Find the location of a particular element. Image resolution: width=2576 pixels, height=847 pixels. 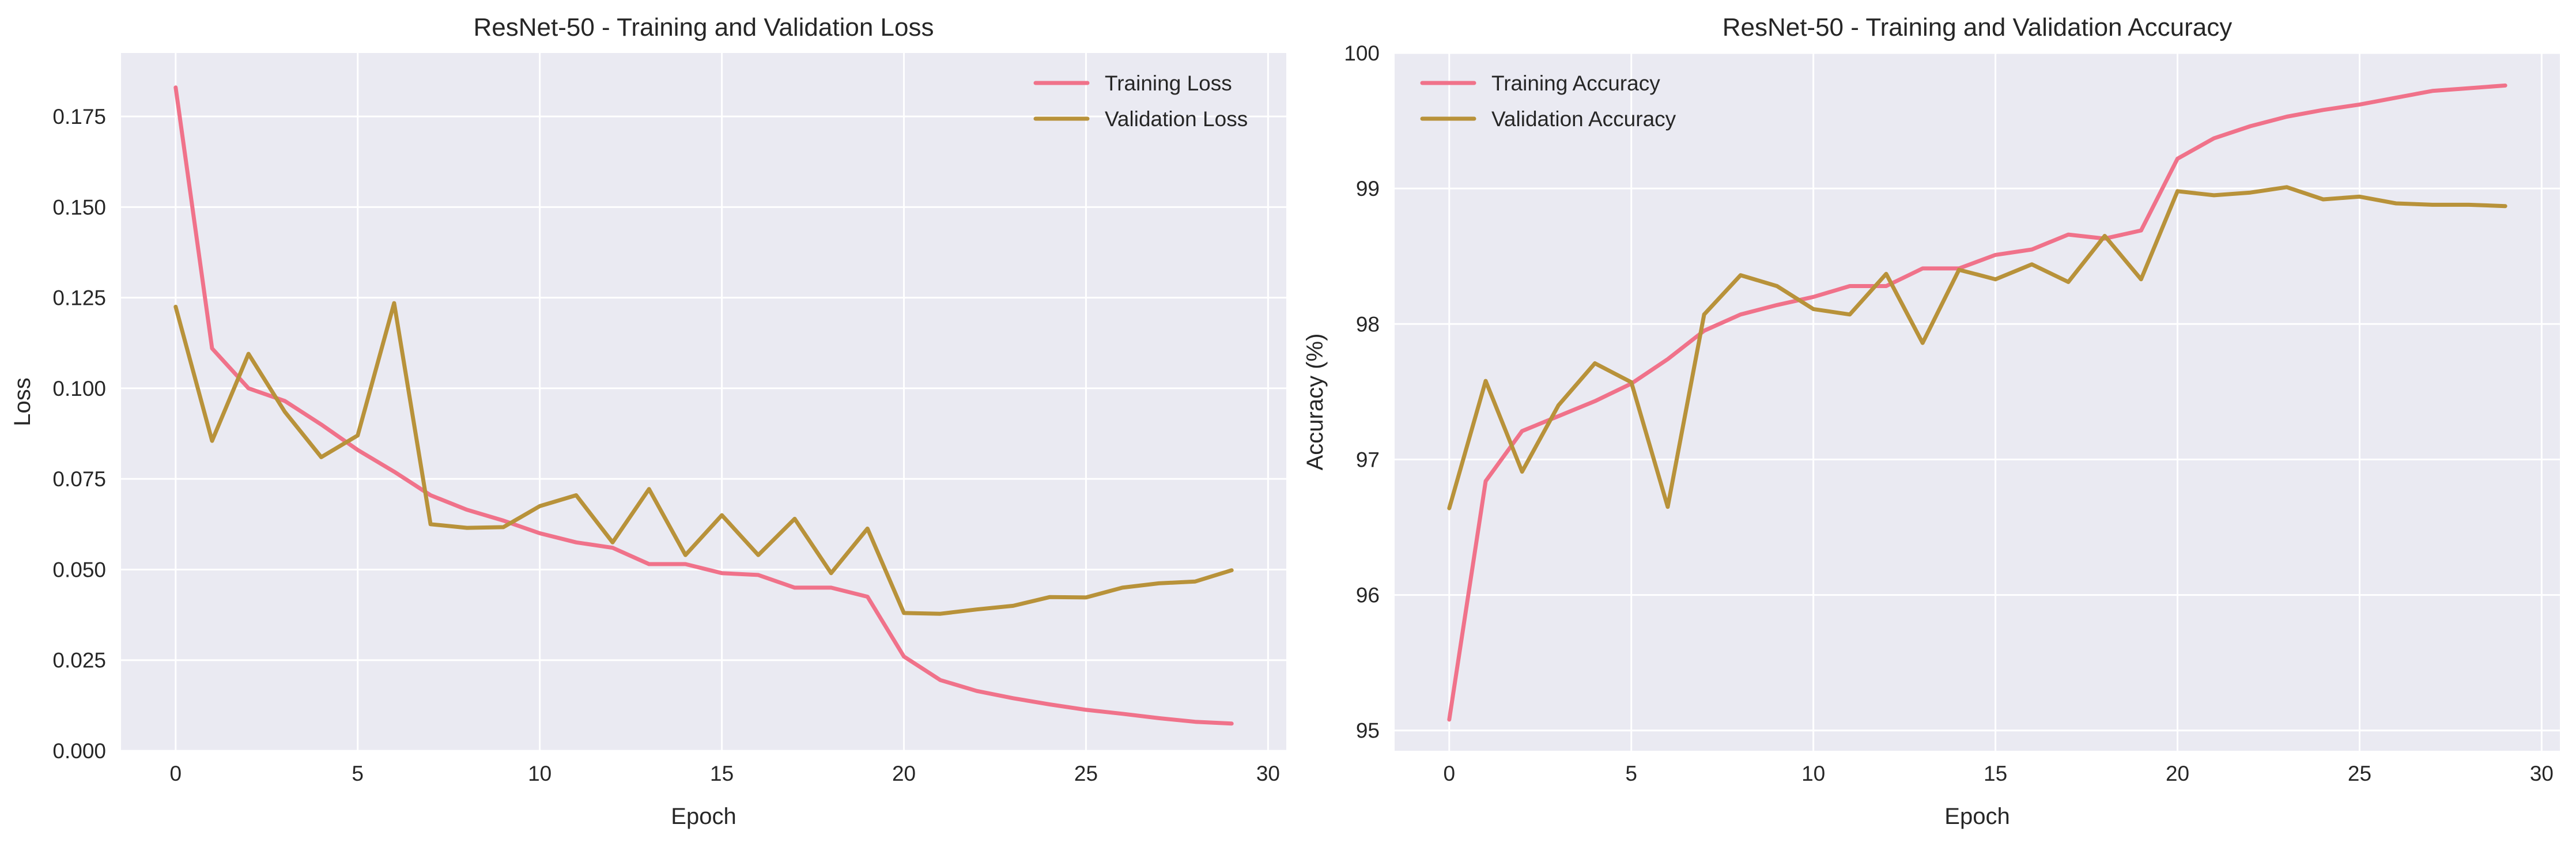

y-tick-label: 0.125 is located at coordinates (79, 298).